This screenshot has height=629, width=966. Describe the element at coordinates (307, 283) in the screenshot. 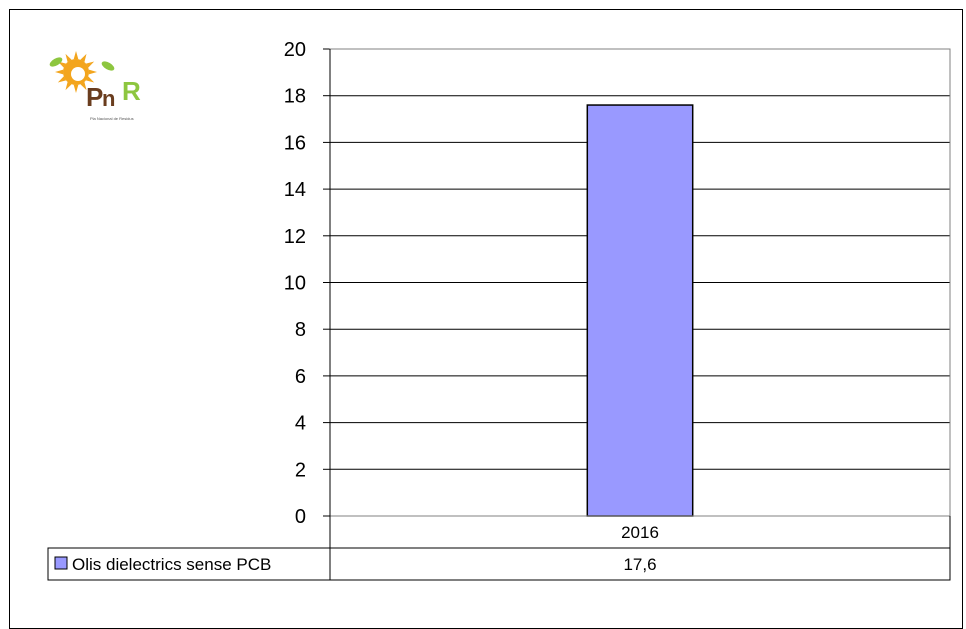

I see `y-axis-ticks: 0 2 4 6 8 10 12 14 16 18 20` at that location.